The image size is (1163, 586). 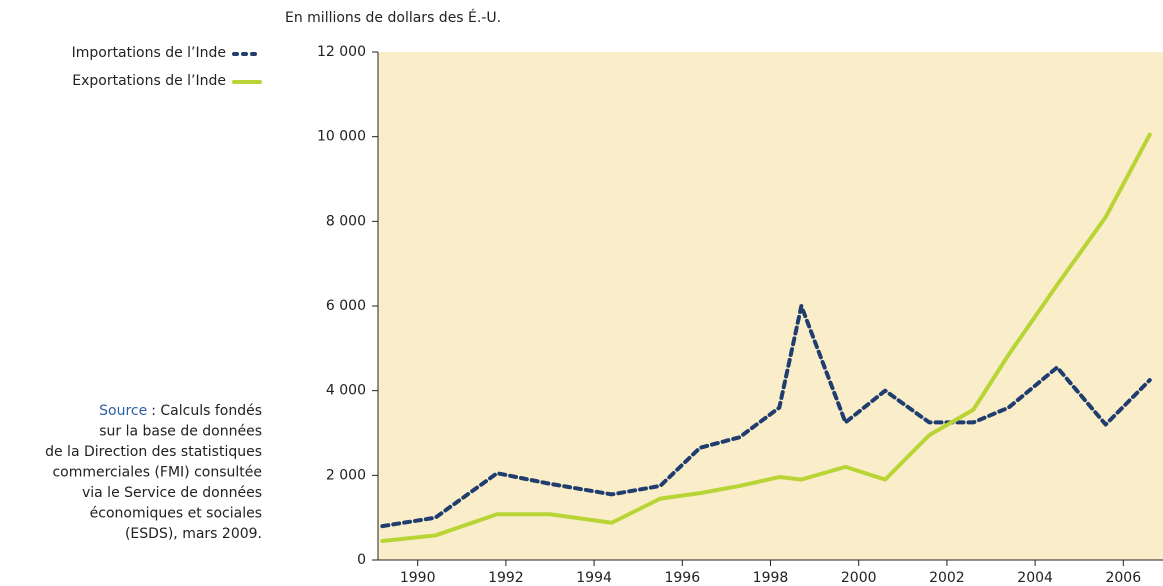 I want to click on source-line: via le Service de données, so click(x=172, y=493).